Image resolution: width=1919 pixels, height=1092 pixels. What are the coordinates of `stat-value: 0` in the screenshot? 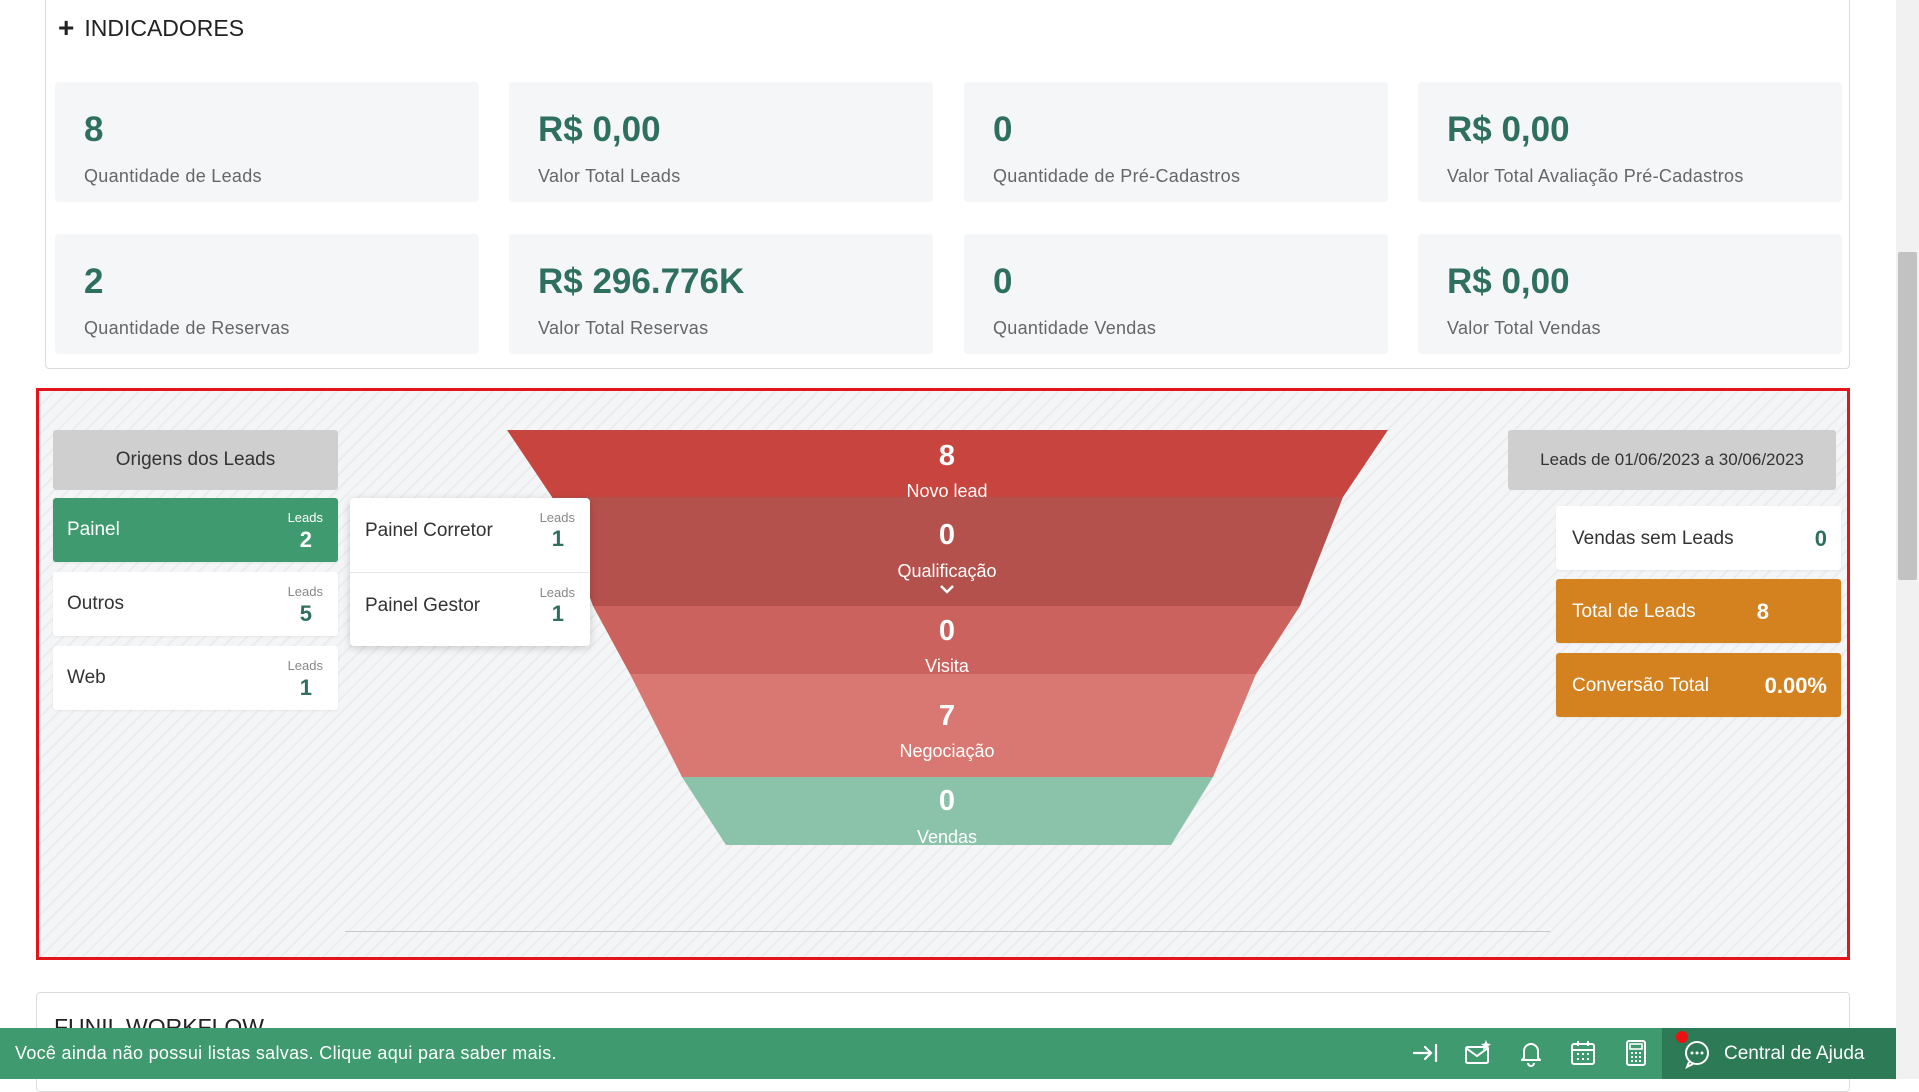 It's located at (1820, 538).